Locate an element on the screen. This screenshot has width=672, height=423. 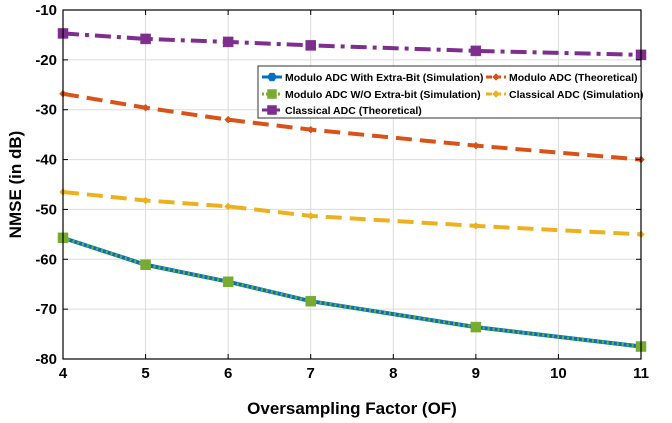
legend-entry-1: Modulo ADC With Extra-Bit (Simulation) is located at coordinates (372, 78).